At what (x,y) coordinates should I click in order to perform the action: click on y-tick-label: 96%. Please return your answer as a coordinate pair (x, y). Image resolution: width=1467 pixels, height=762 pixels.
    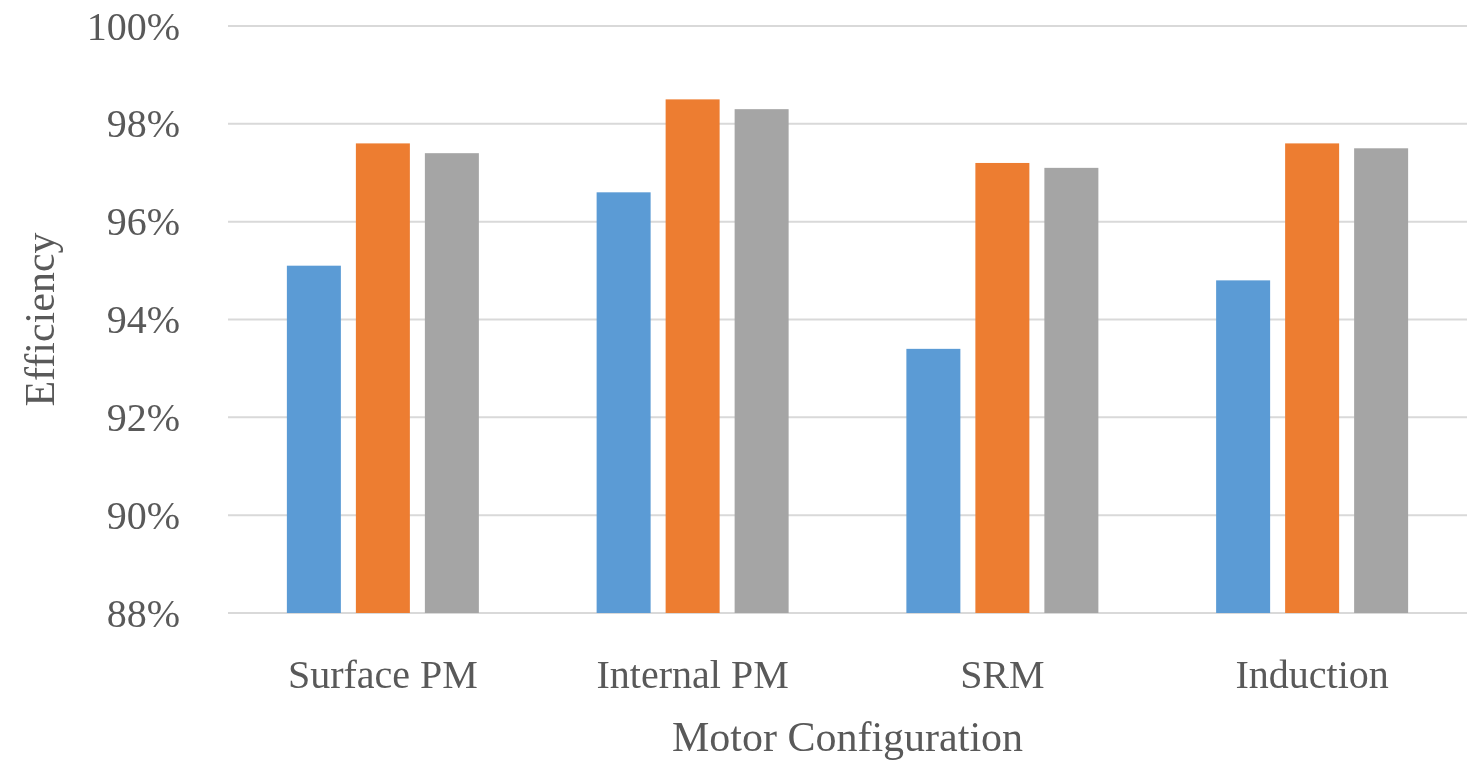
    Looking at the image, I should click on (143, 222).